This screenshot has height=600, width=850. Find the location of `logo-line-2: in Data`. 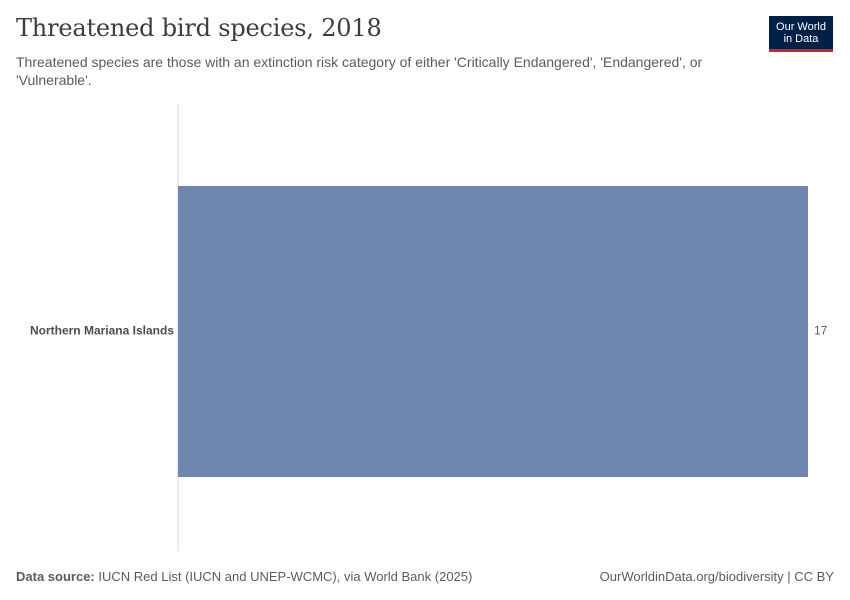

logo-line-2: in Data is located at coordinates (801, 39).